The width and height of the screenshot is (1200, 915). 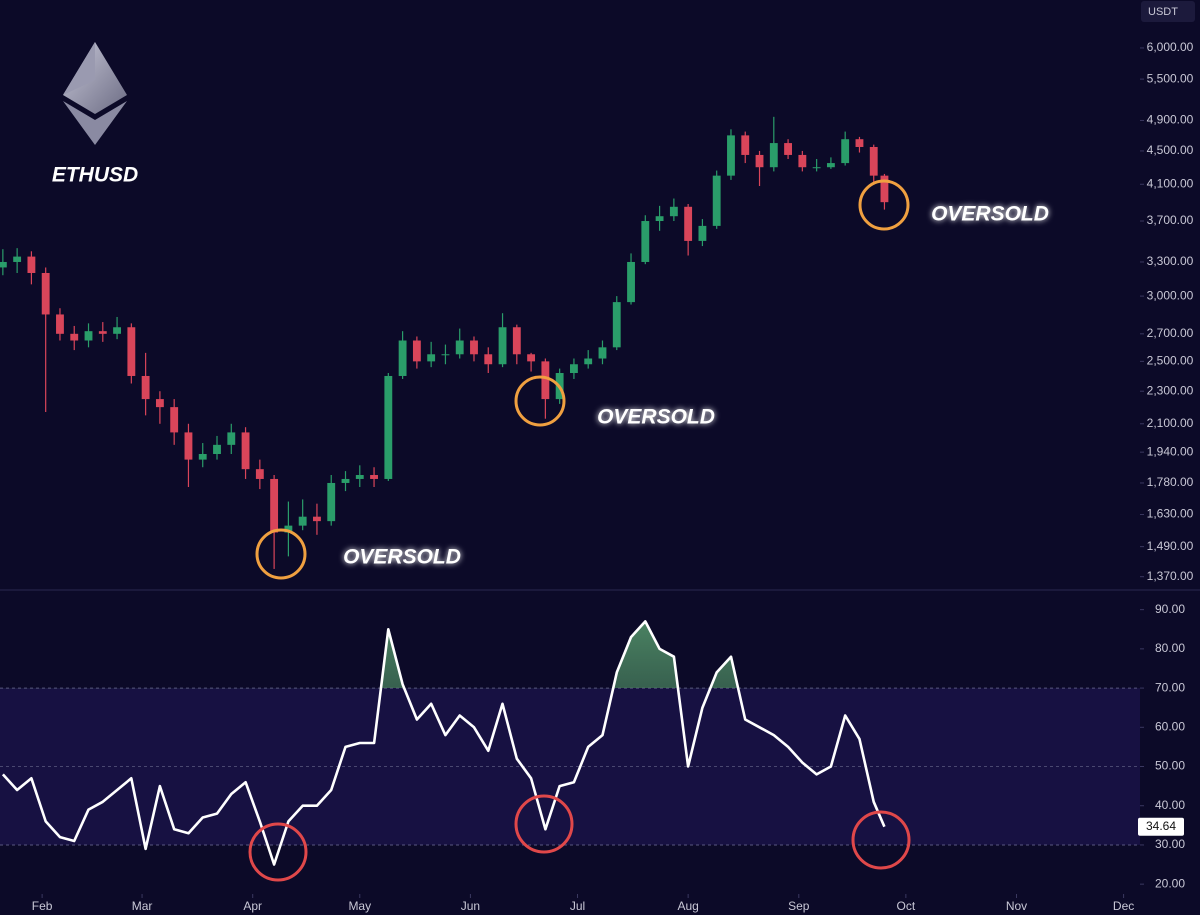 What do you see at coordinates (42, 906) in the screenshot?
I see `x-tick-label: Feb` at bounding box center [42, 906].